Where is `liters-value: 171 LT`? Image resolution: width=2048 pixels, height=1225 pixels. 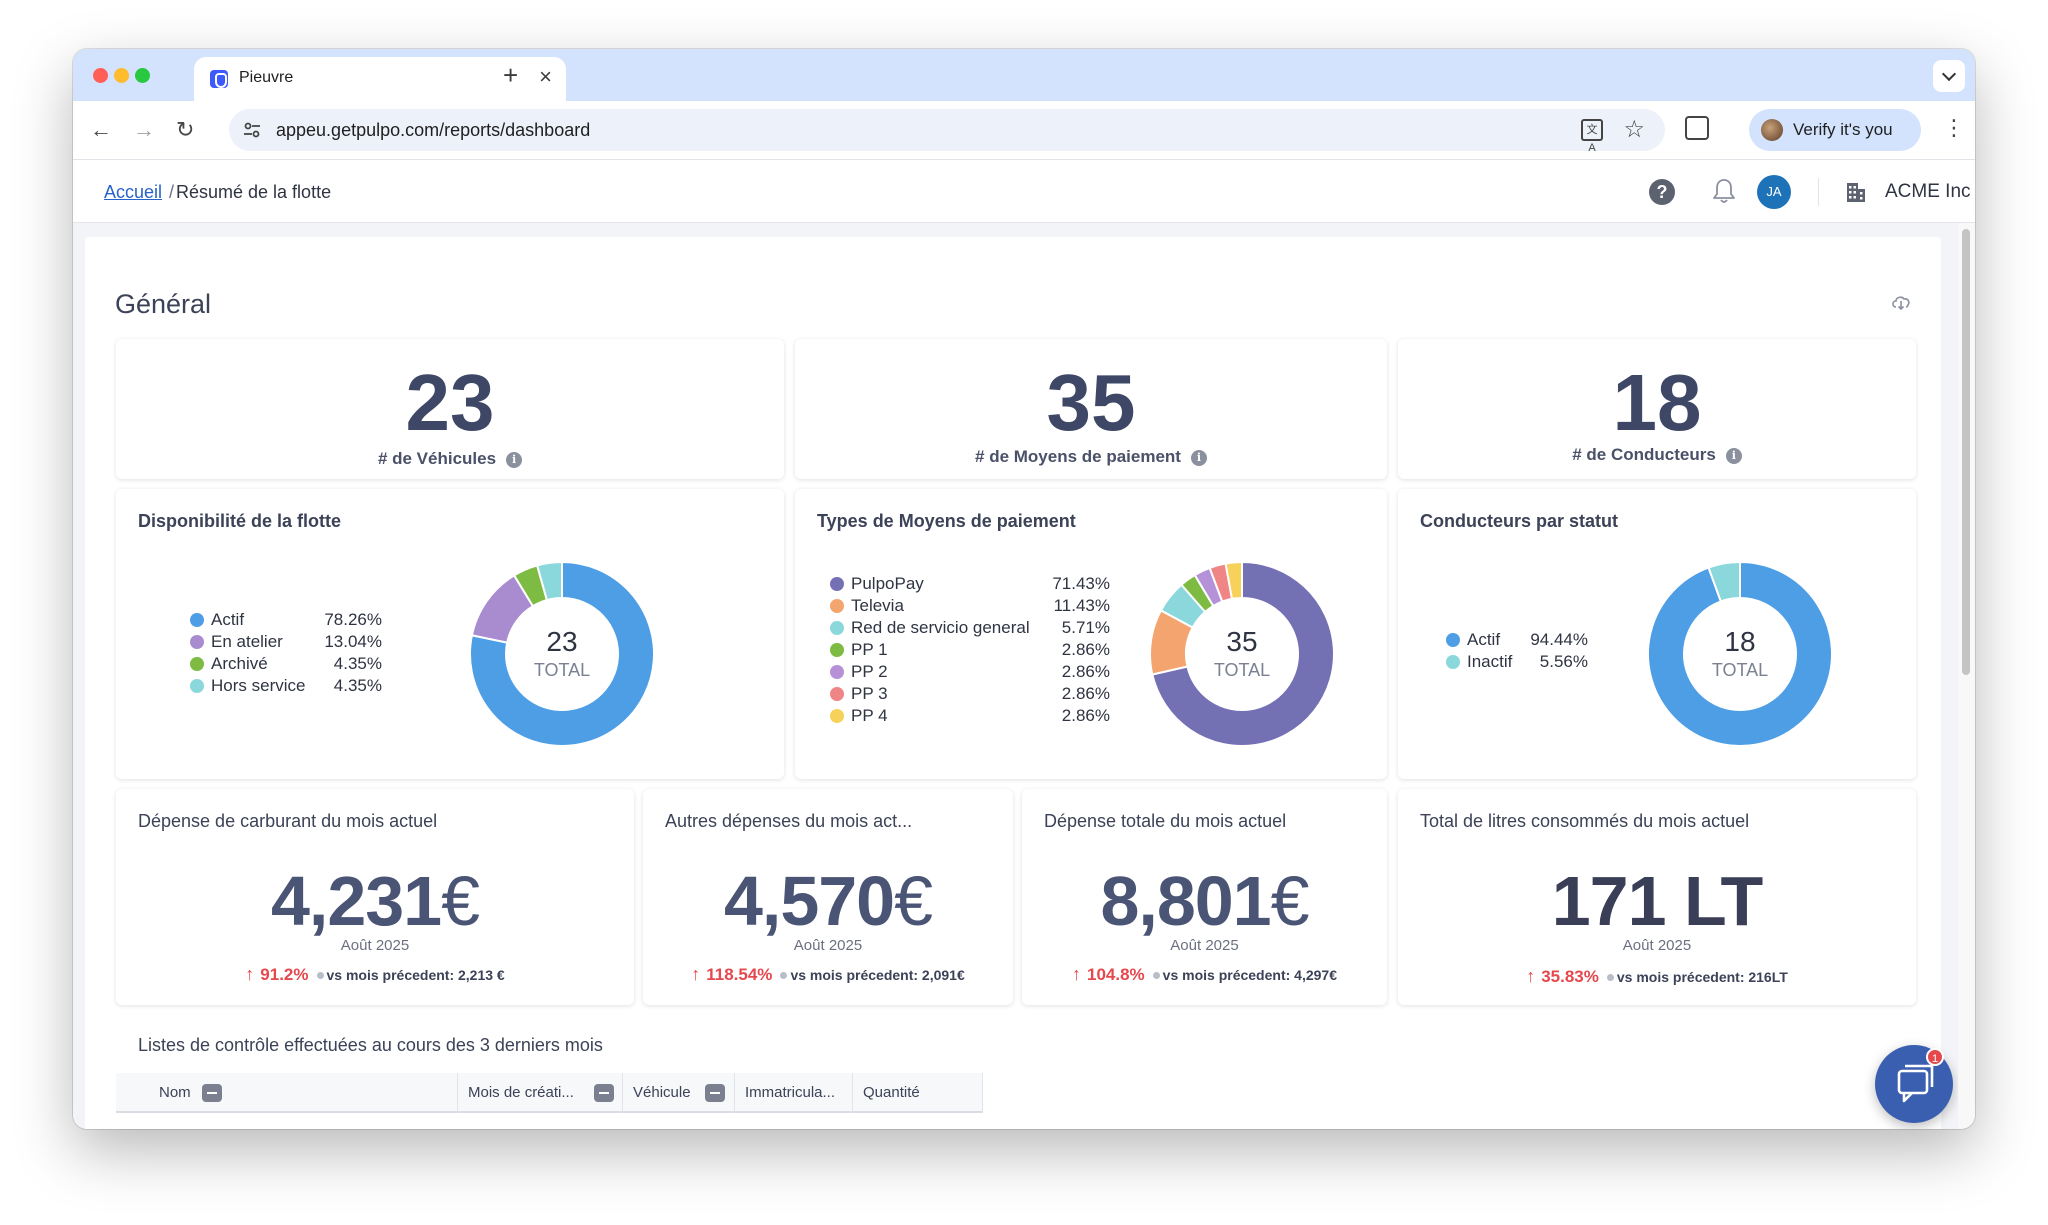 liters-value: 171 LT is located at coordinates (1657, 901).